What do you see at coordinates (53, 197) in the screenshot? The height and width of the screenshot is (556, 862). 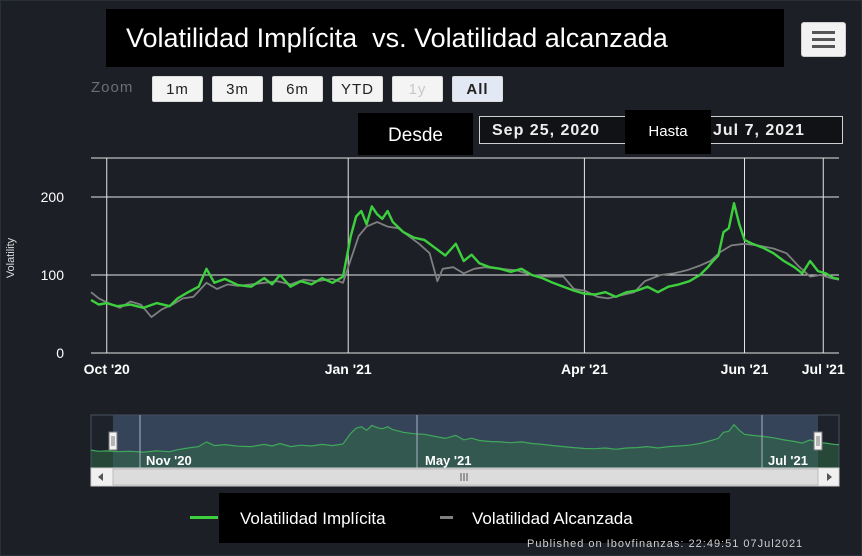 I see `y-tick-label: 200` at bounding box center [53, 197].